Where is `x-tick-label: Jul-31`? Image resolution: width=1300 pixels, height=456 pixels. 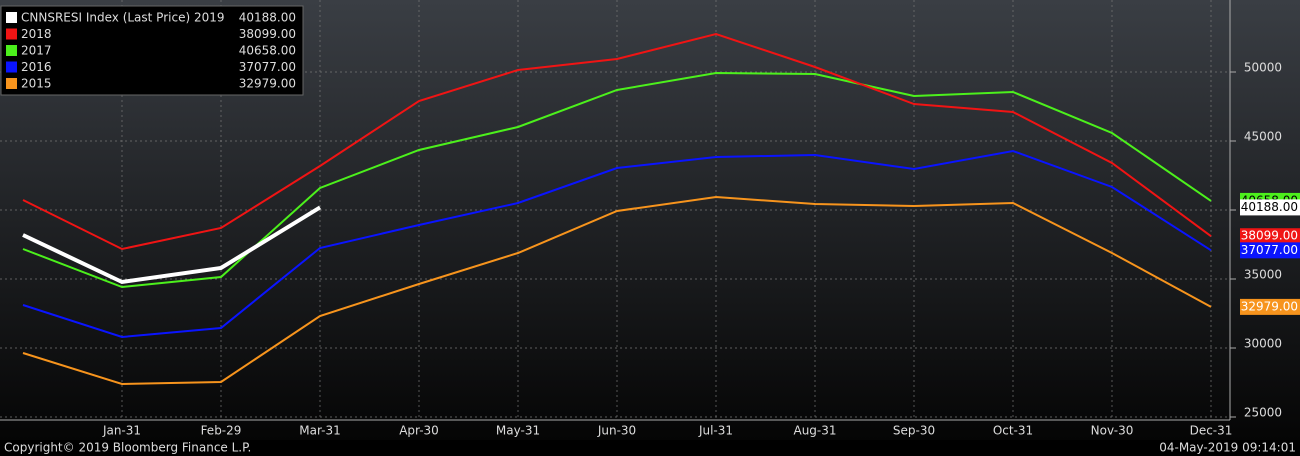
x-tick-label: Jul-31 is located at coordinates (715, 431).